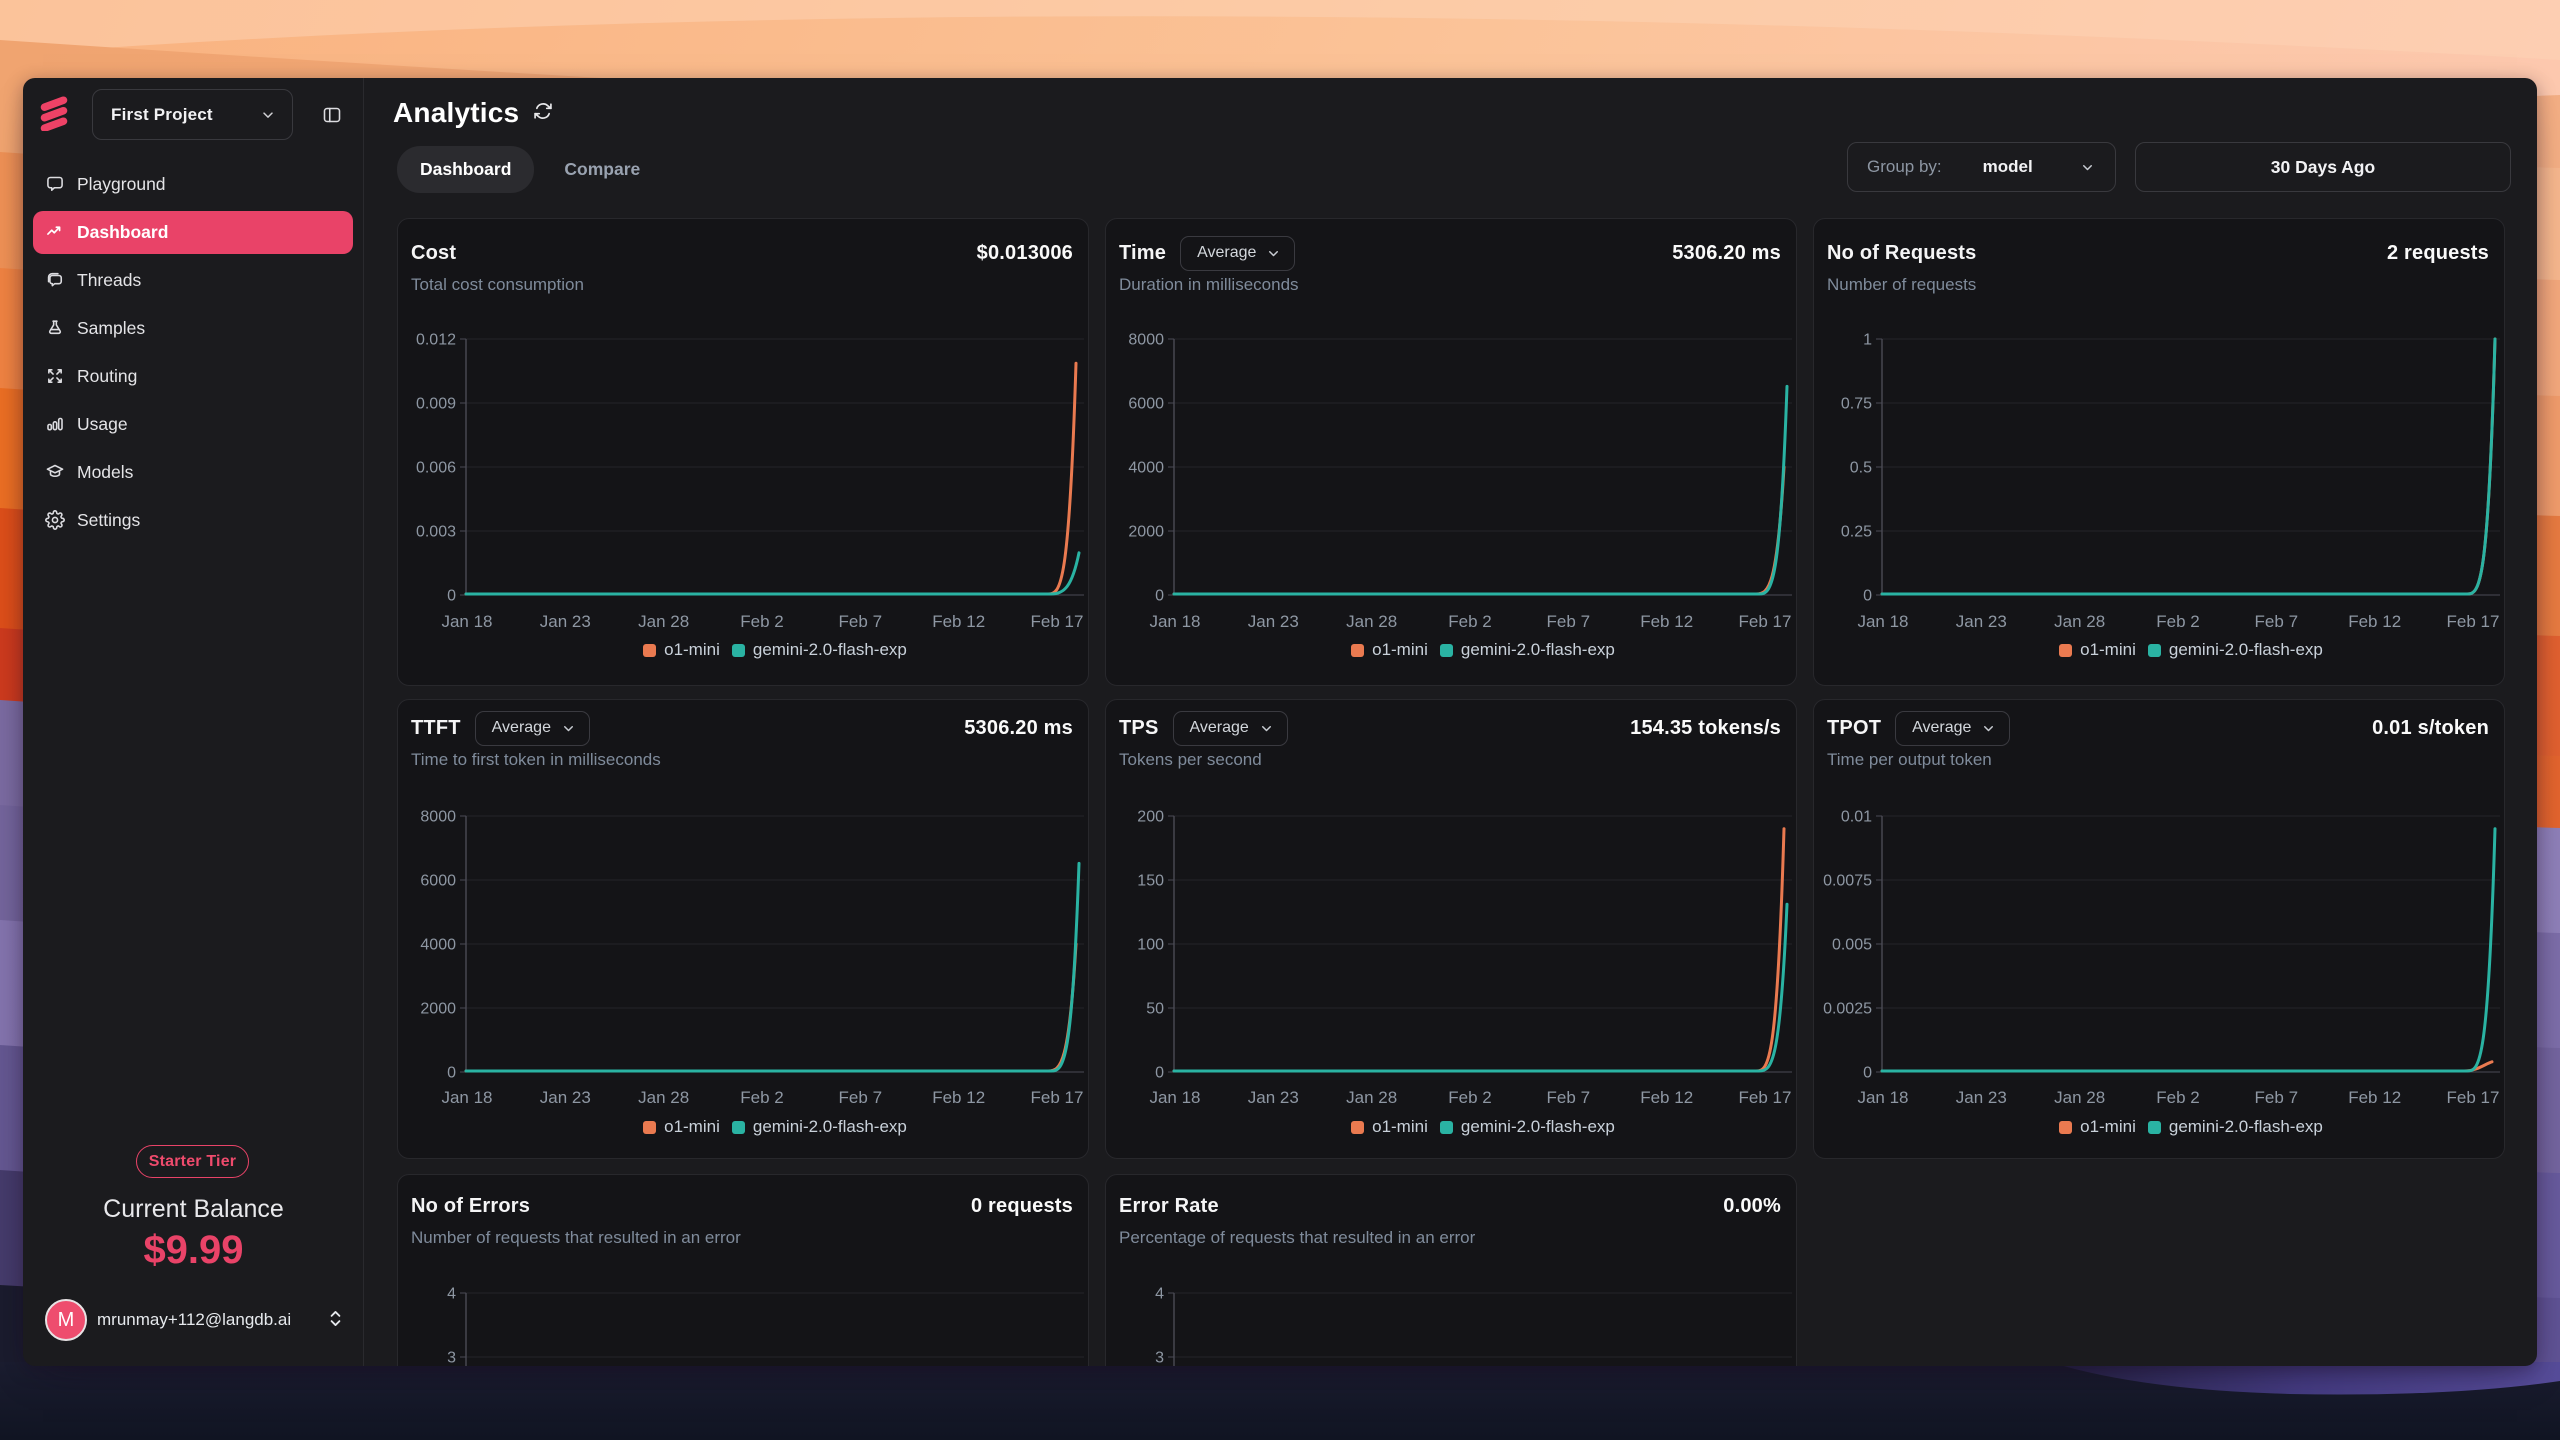 The height and width of the screenshot is (1440, 2560). What do you see at coordinates (1856, 817) in the screenshot?
I see `svg-text: 0.01` at bounding box center [1856, 817].